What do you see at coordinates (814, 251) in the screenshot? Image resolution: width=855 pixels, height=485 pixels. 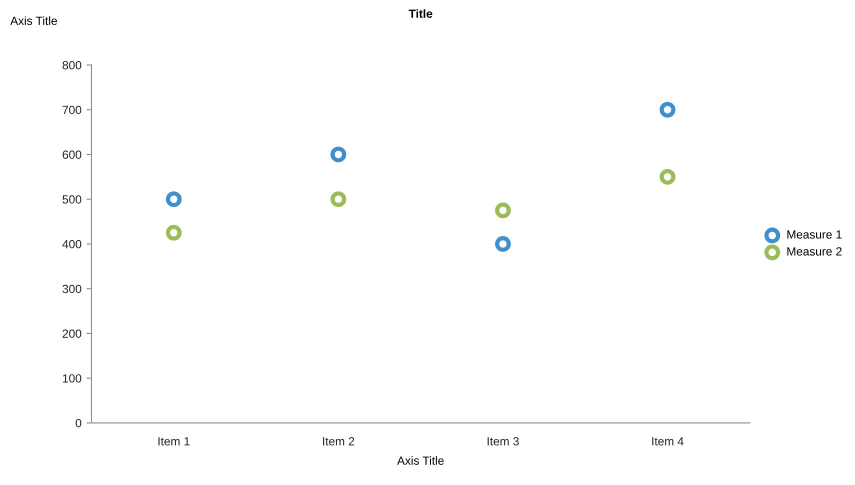 I see `legend-label: Measure 2` at bounding box center [814, 251].